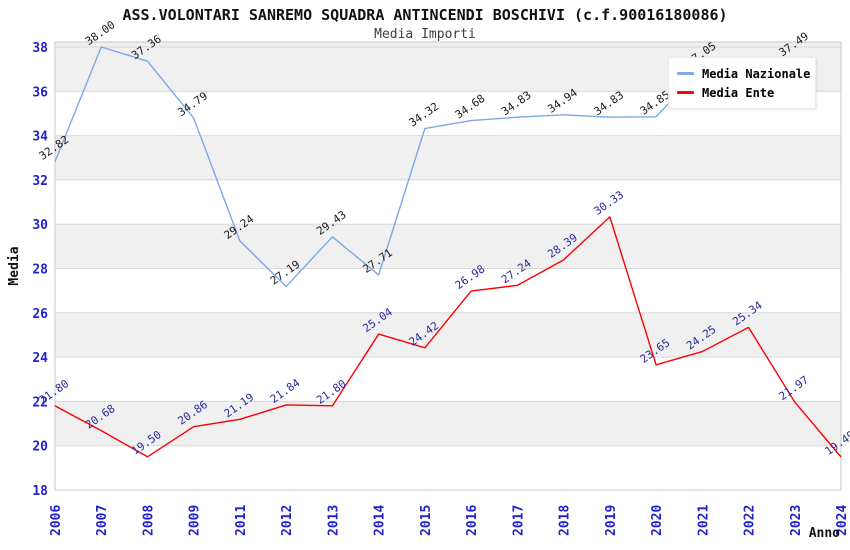 The height and width of the screenshot is (550, 850). What do you see at coordinates (40, 137) in the screenshot?
I see `y-tick-label: 34` at bounding box center [40, 137].